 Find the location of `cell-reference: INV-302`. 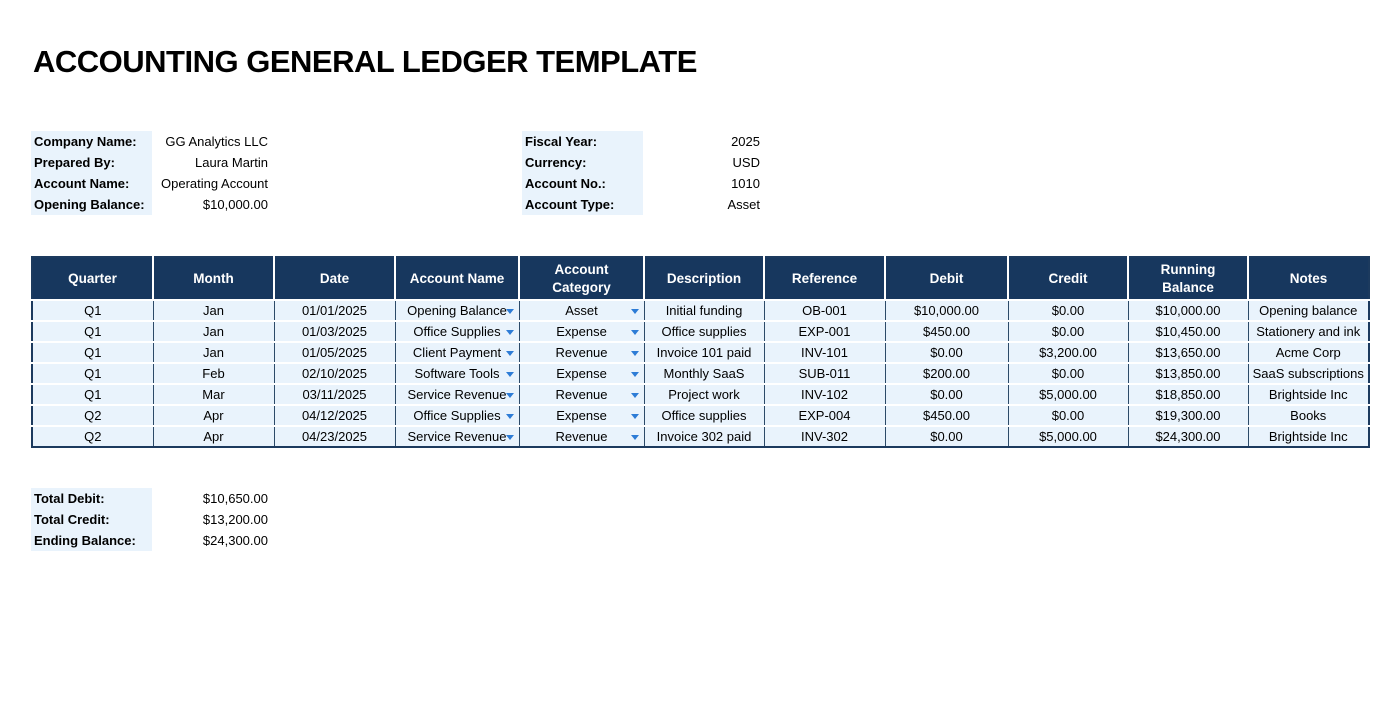

cell-reference: INV-302 is located at coordinates (825, 436).